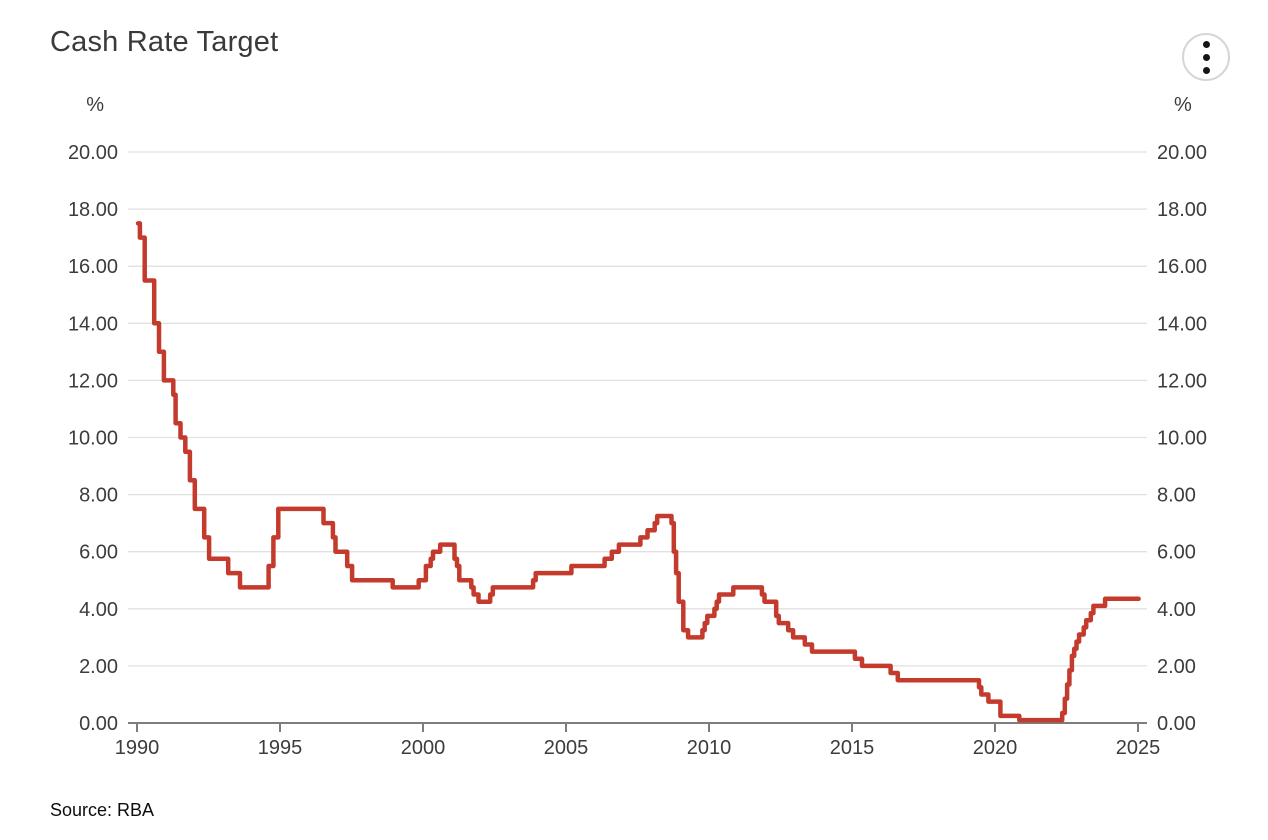 The image size is (1268, 840). Describe the element at coordinates (93, 439) in the screenshot. I see `y-tick-label-left: 10.00` at that location.